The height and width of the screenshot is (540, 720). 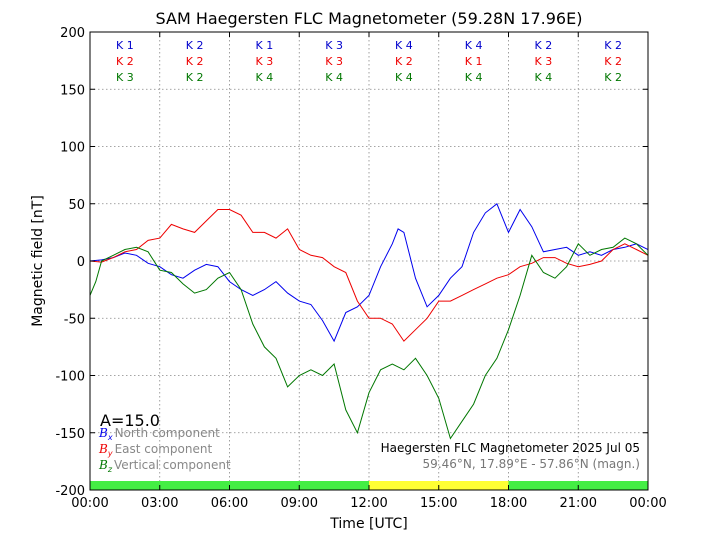 What do you see at coordinates (368, 503) in the screenshot?
I see `x-tick-label: 12:00` at bounding box center [368, 503].